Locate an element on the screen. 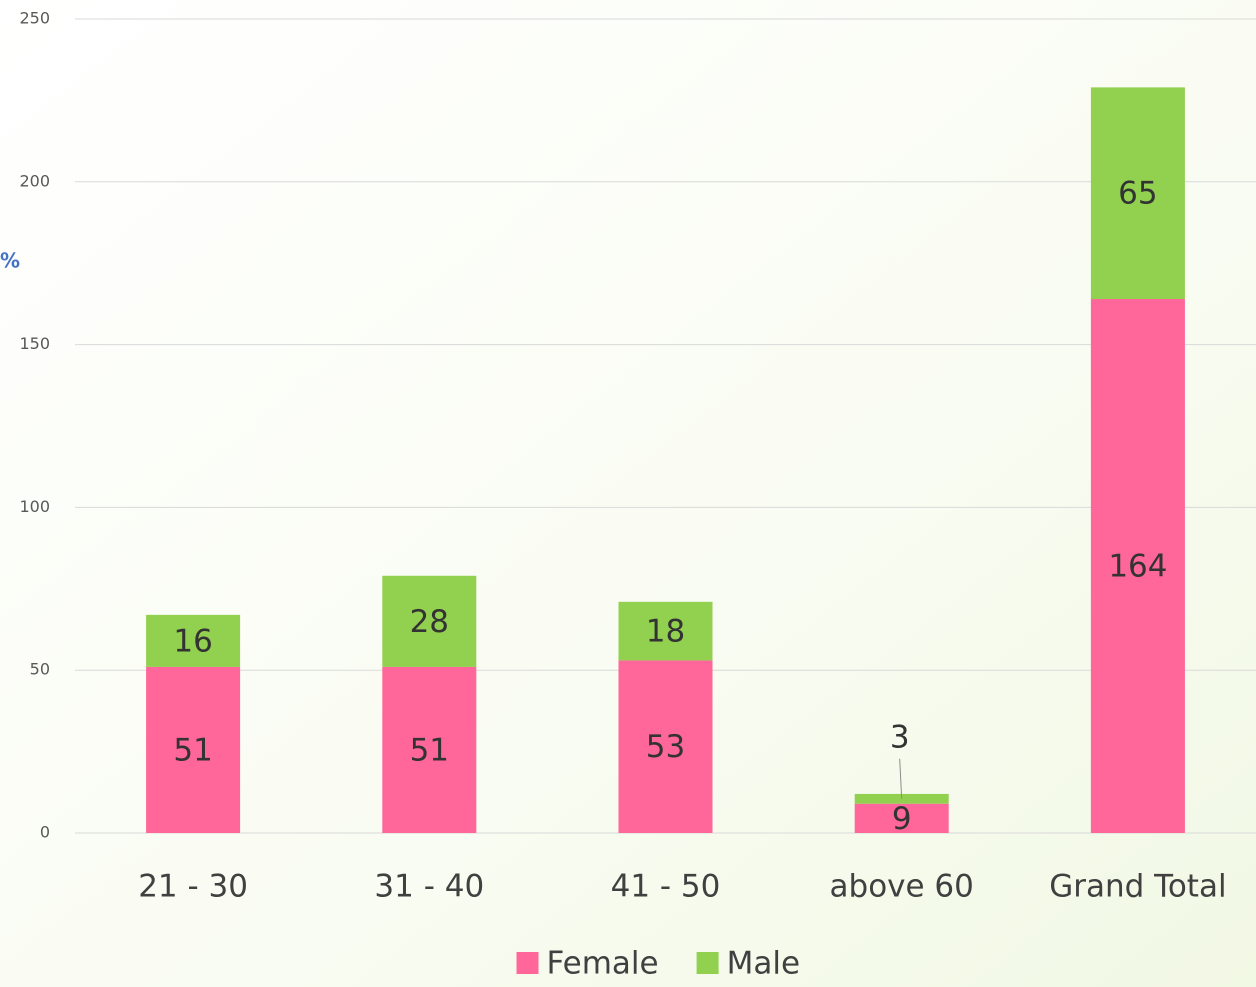 This screenshot has height=987, width=1256. data-label: 16 is located at coordinates (192, 641).